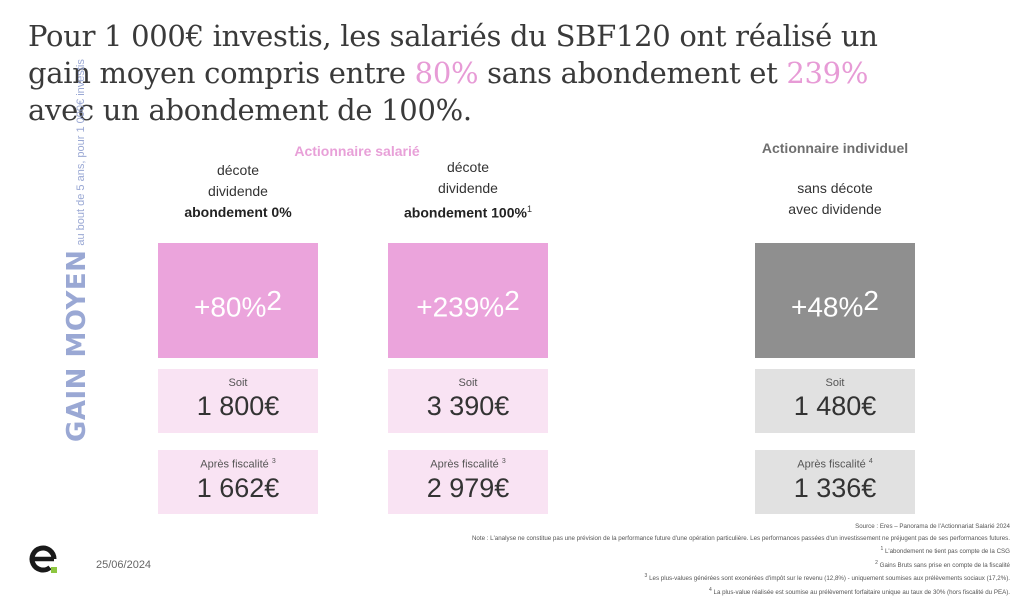 The height and width of the screenshot is (605, 1024). What do you see at coordinates (273, 461) in the screenshot?
I see `col1-apres-footnote: 3` at bounding box center [273, 461].